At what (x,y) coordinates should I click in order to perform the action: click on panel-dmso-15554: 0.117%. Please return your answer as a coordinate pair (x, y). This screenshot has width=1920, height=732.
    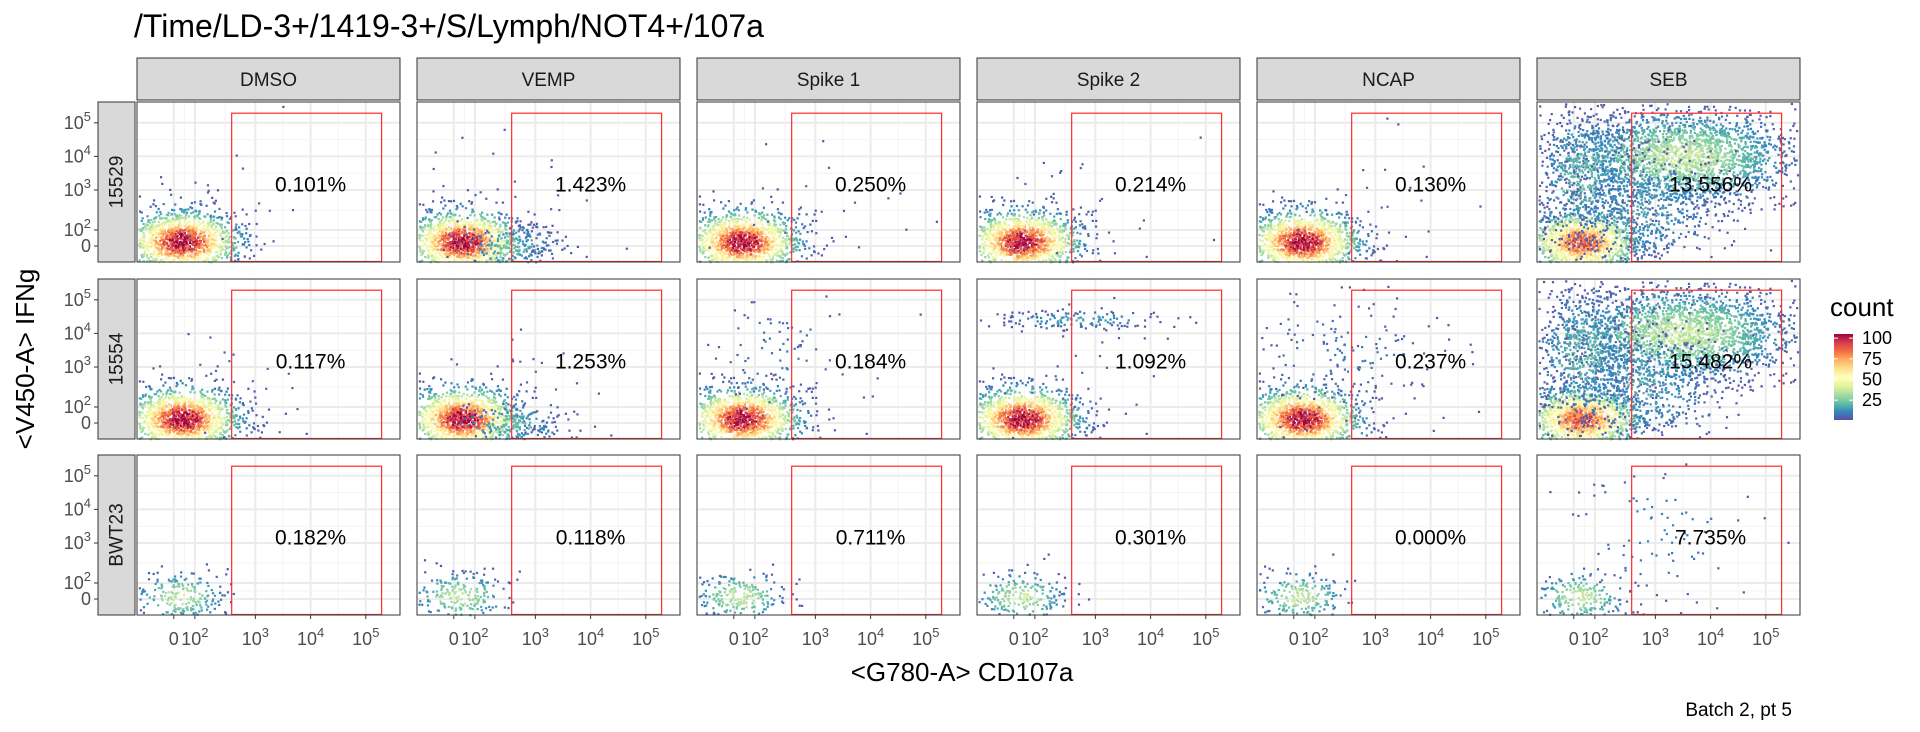
    Looking at the image, I should click on (268, 359).